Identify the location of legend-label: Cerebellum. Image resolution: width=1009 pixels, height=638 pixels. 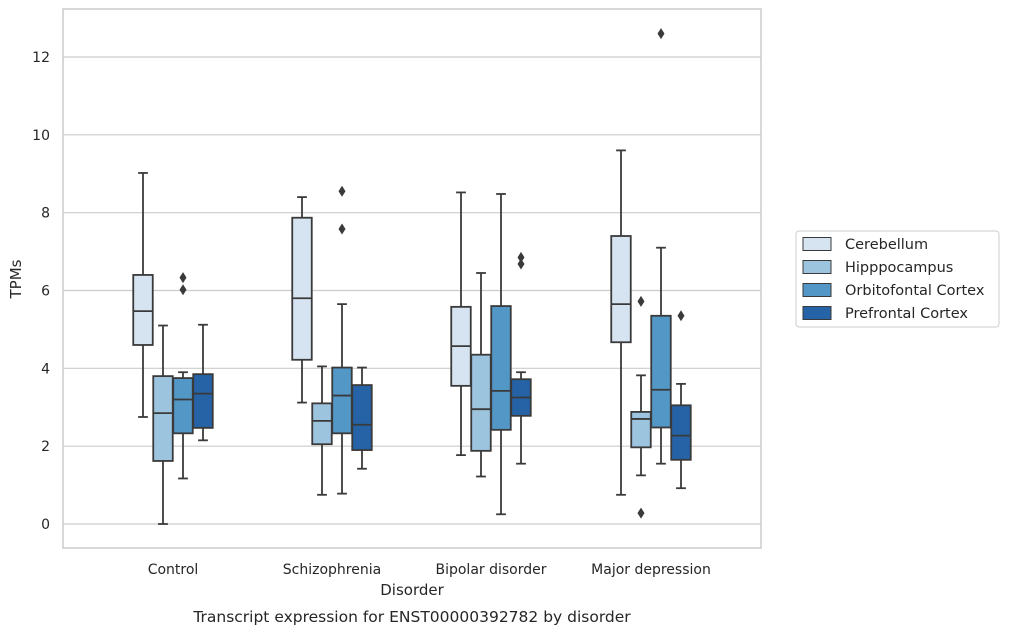
(886, 245).